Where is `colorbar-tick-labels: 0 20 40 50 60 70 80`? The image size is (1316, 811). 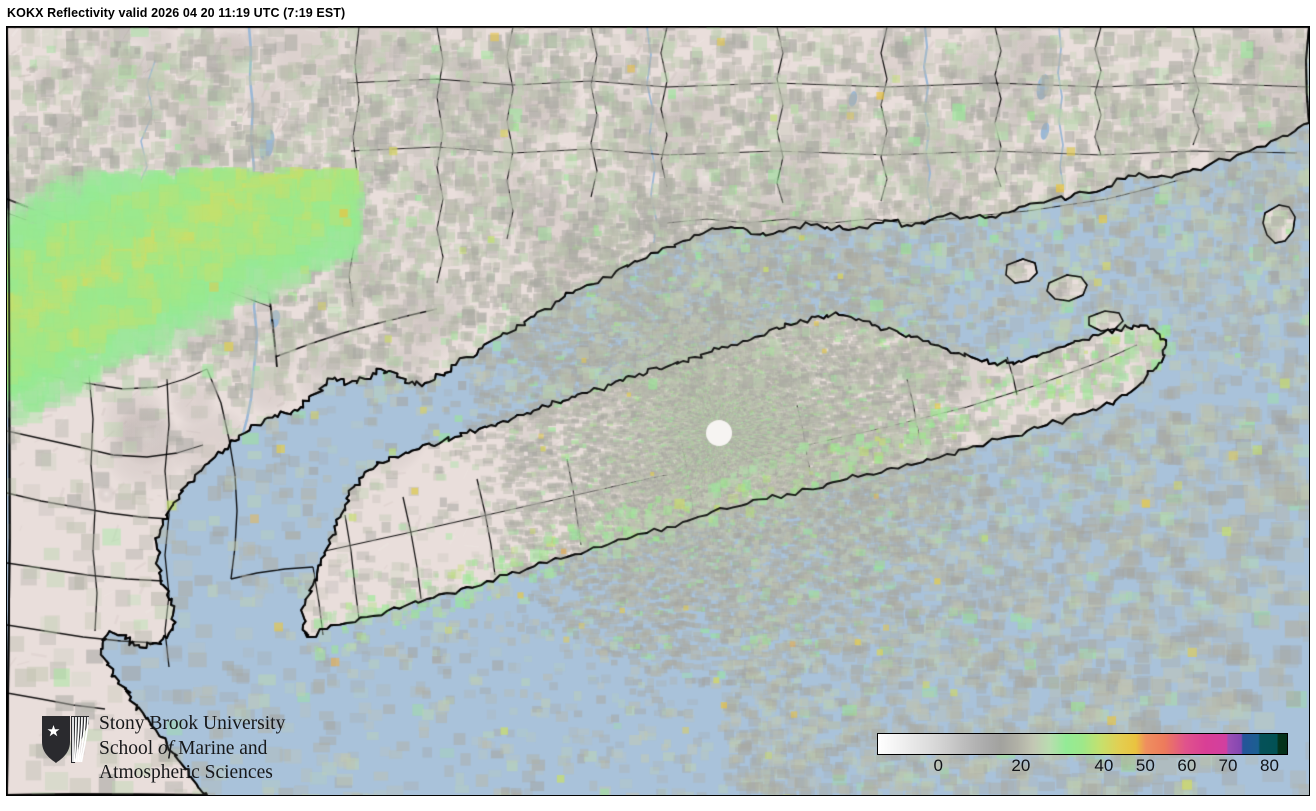
colorbar-tick-labels: 0 20 40 50 60 70 80 is located at coordinates (1082, 769).